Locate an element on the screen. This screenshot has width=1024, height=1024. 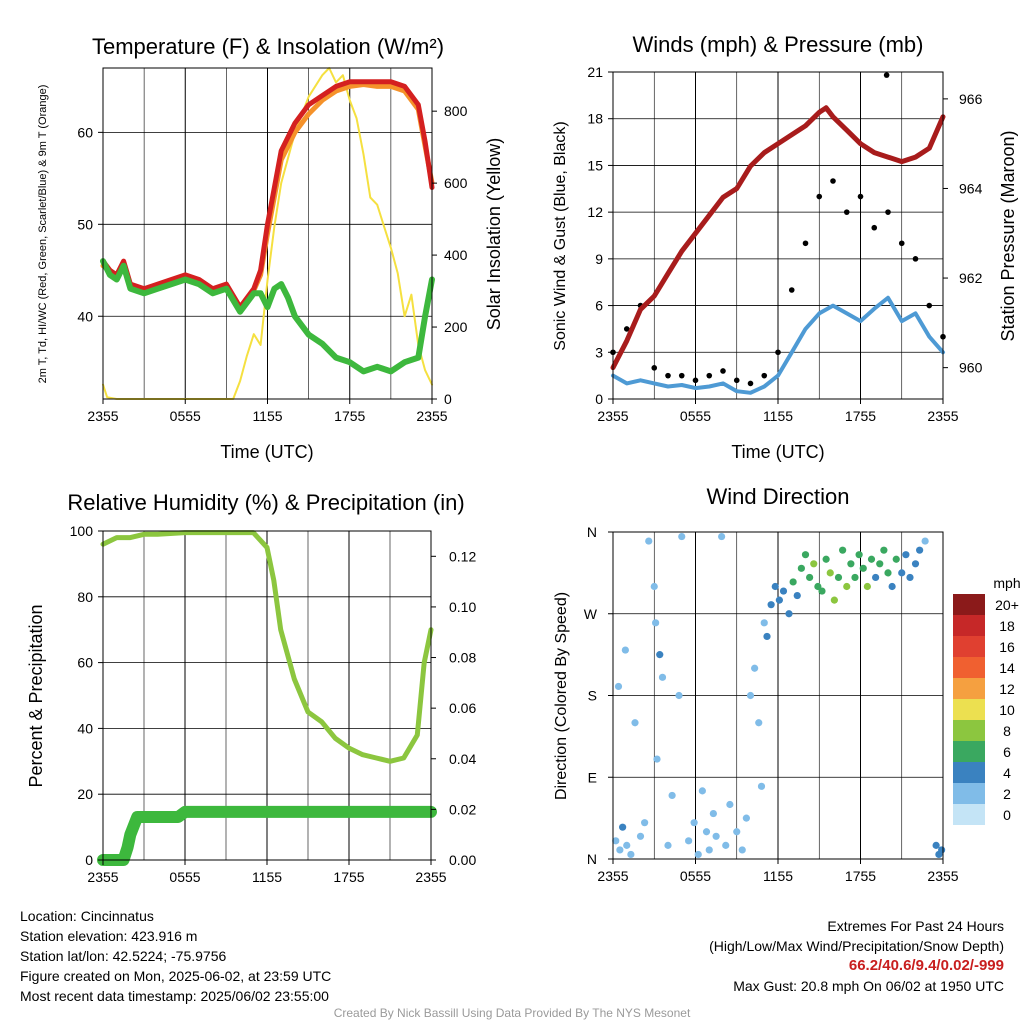
temperature-y2-axis-label: Solar Insolation (Yellow) is located at coordinates (494, 234).